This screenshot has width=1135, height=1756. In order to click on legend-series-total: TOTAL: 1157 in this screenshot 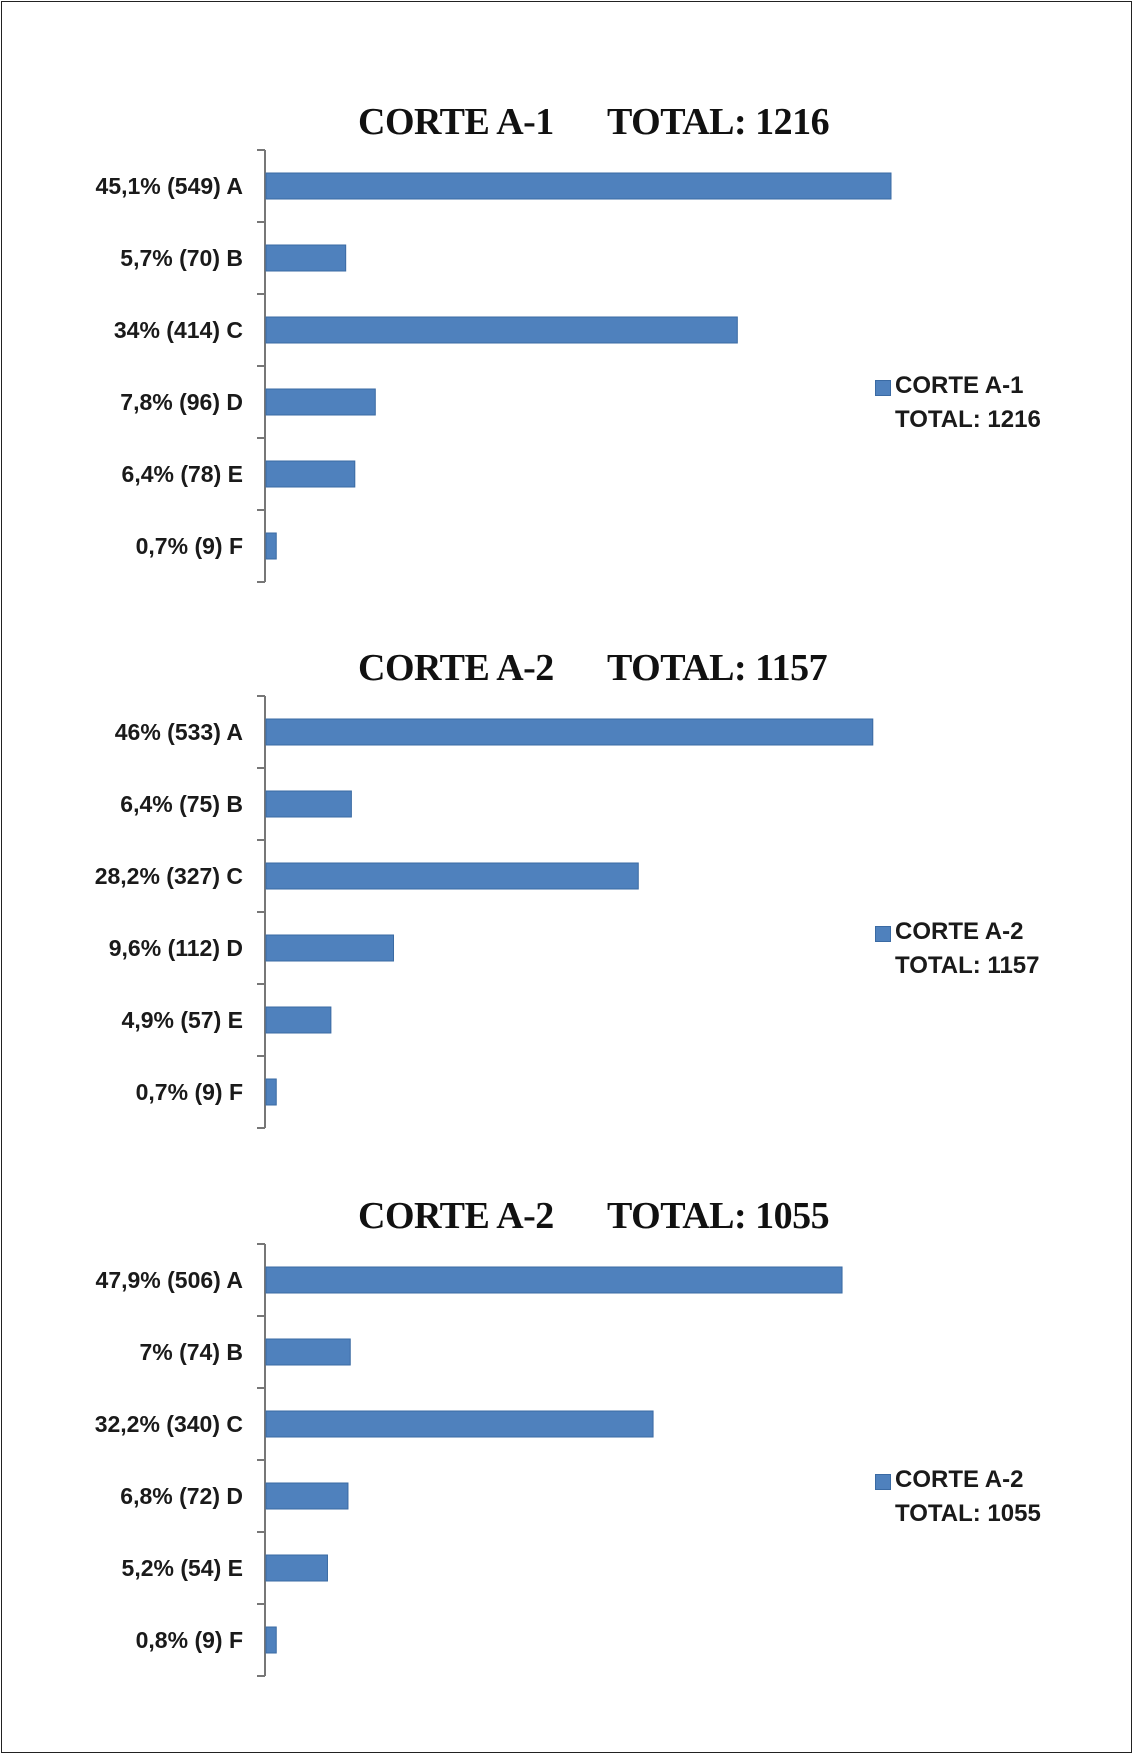, I will do `click(967, 965)`.